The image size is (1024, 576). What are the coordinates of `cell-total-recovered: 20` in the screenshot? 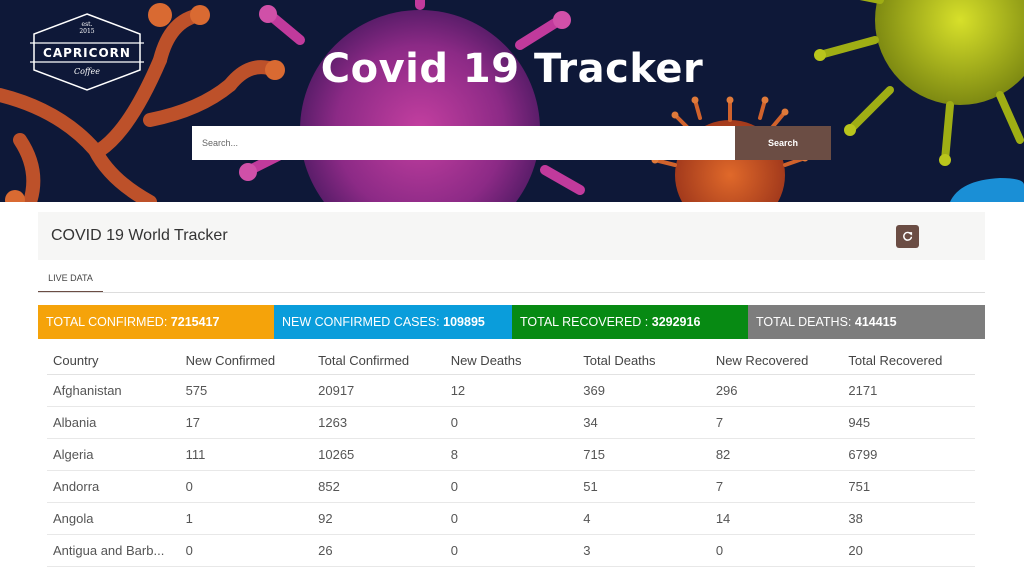 It's located at (908, 550).